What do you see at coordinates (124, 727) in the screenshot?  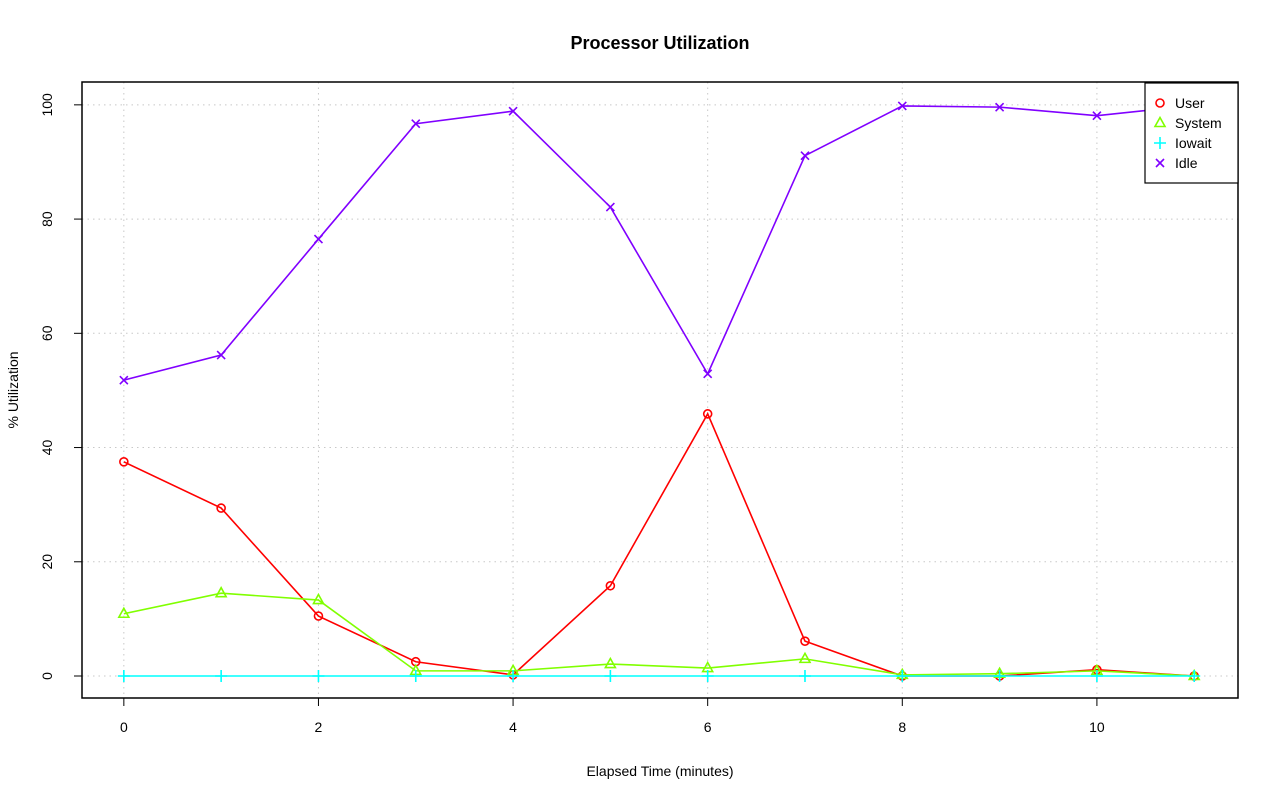 I see `x-tick-label: 0` at bounding box center [124, 727].